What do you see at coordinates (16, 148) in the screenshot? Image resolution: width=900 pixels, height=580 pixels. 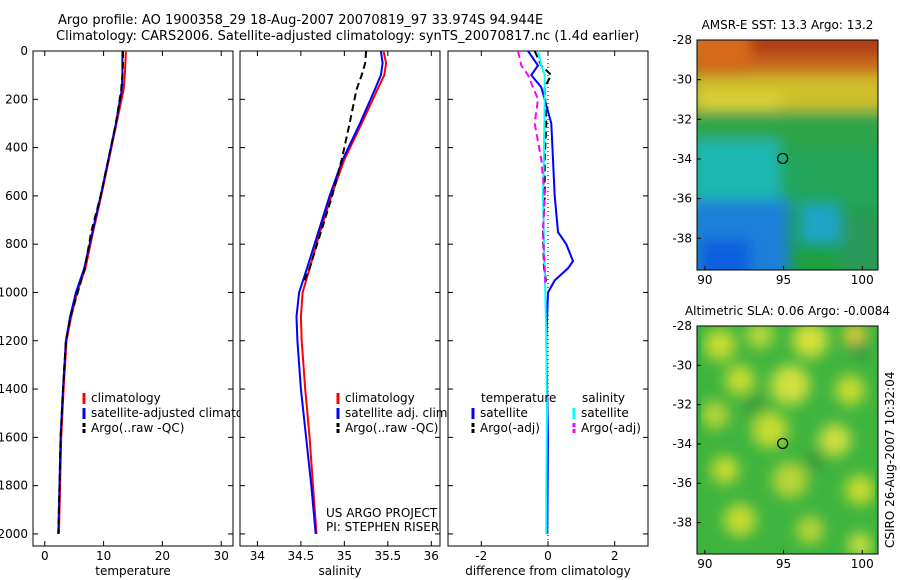 I see `depth-tick-label: 400` at bounding box center [16, 148].